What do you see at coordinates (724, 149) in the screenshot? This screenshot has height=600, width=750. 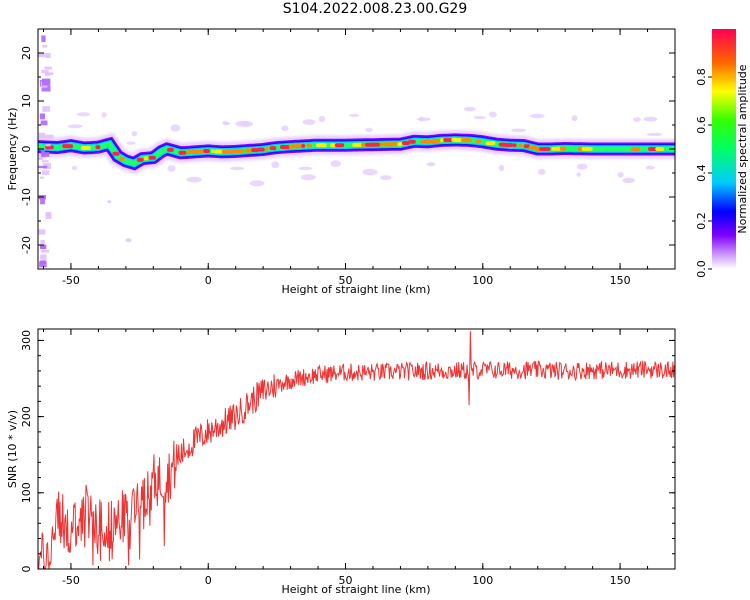 I see `colorbar-gradient` at bounding box center [724, 149].